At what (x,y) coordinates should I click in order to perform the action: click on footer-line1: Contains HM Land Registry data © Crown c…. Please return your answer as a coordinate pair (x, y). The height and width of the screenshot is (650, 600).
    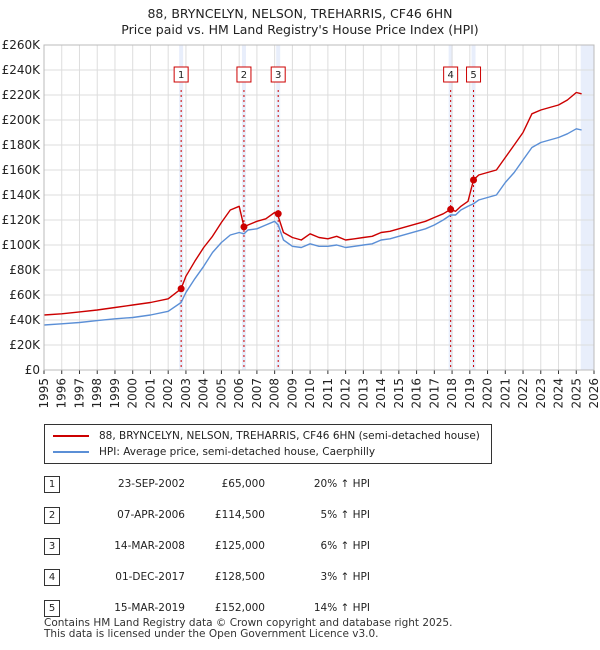
    Looking at the image, I should click on (248, 623).